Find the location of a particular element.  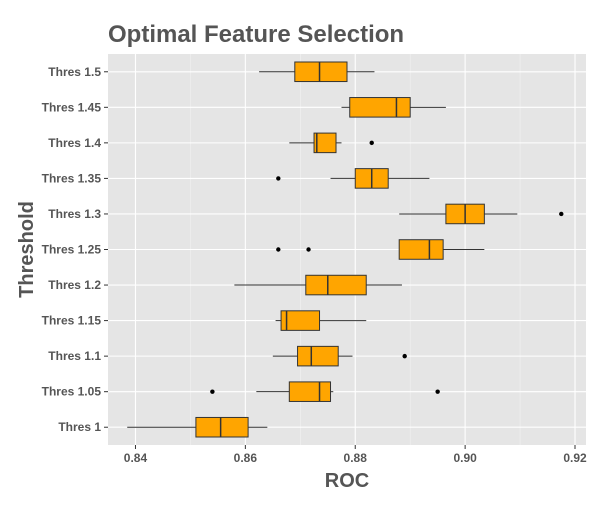

x-tick-label: 0.84 is located at coordinates (136, 458).